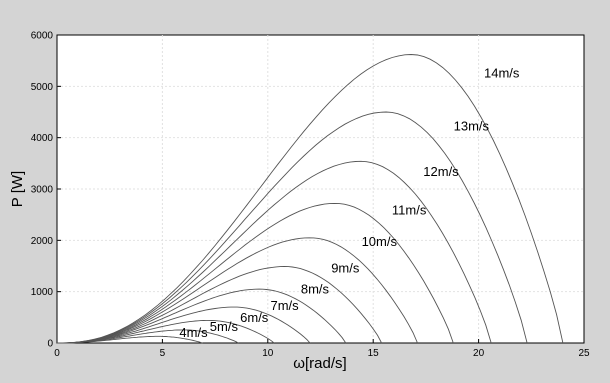  Describe the element at coordinates (57, 353) in the screenshot. I see `x-tick-label: 0` at that location.